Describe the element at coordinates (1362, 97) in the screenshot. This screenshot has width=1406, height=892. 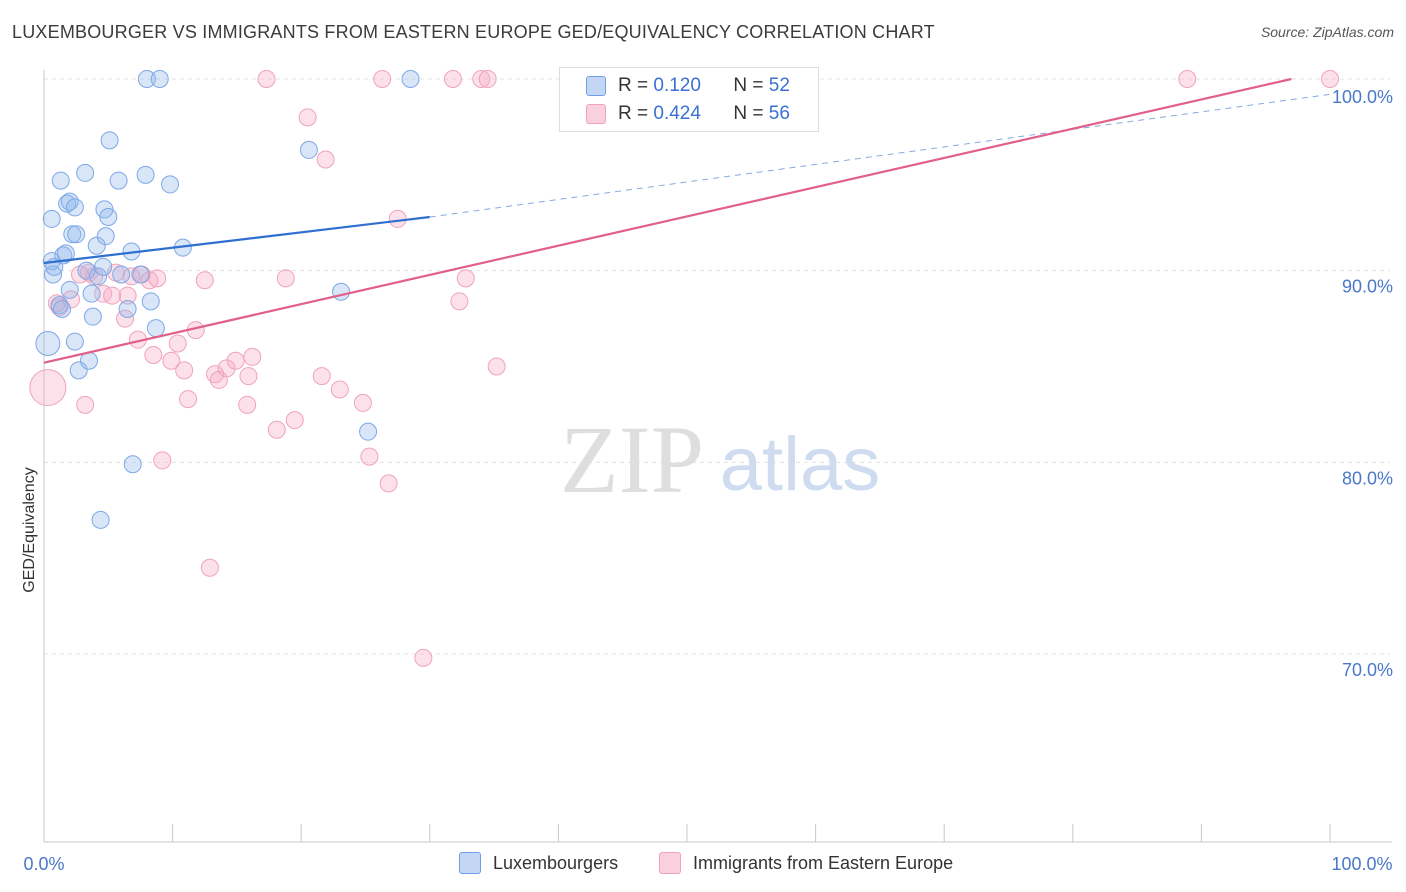
I see `y-tick-label: 100.0%` at that location.